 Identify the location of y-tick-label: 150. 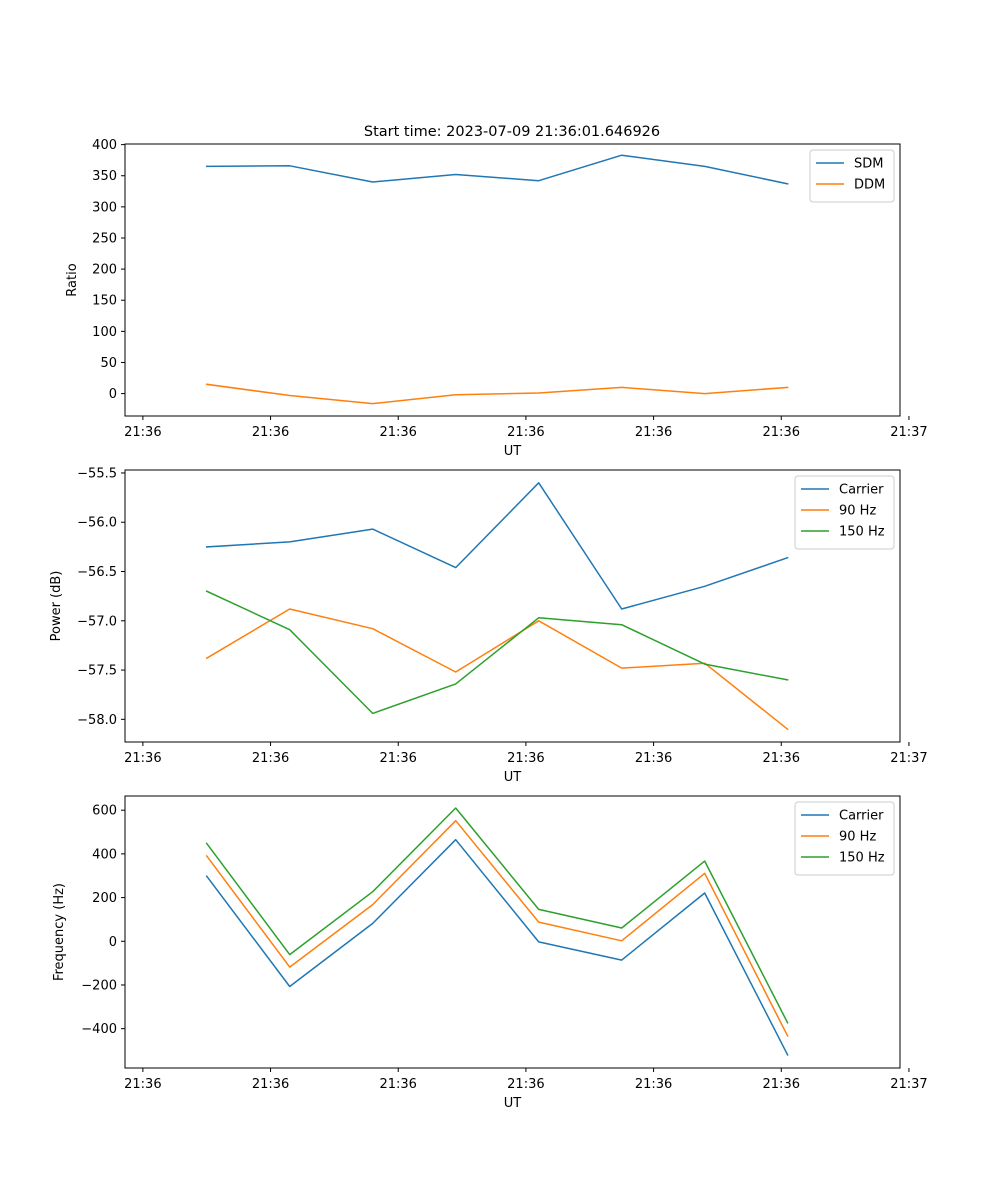
(104, 301).